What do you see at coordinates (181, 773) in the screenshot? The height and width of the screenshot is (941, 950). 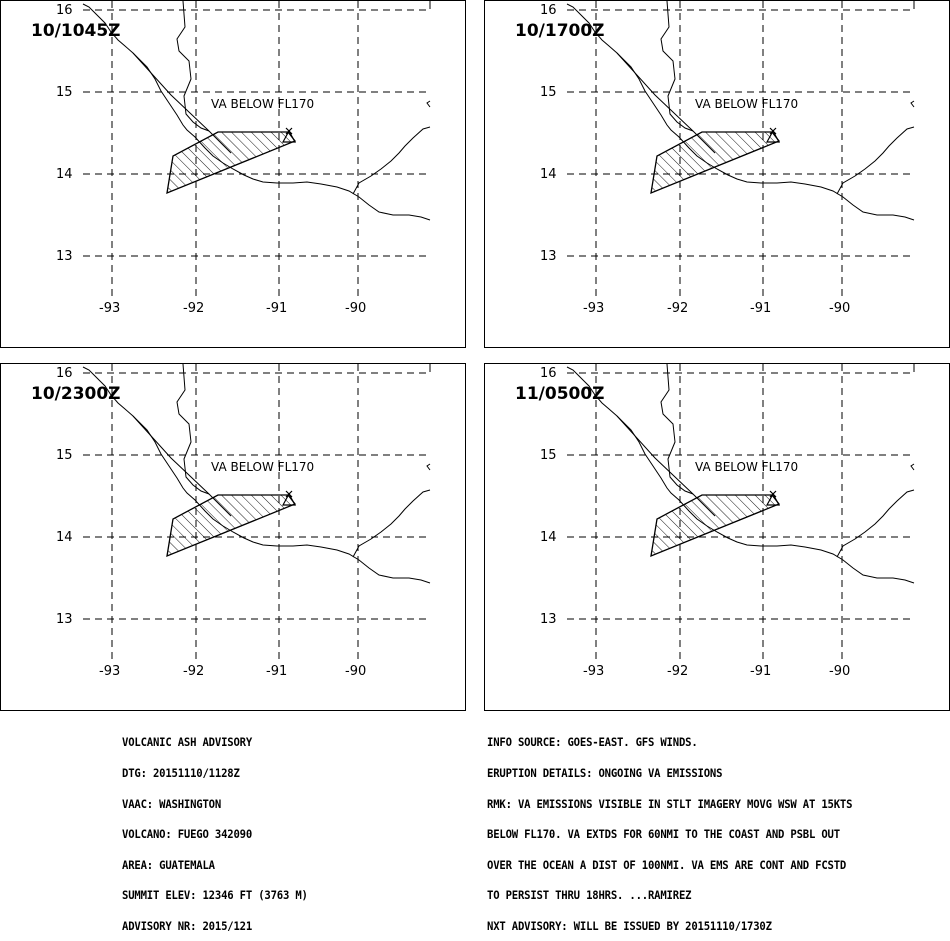 I see `advisory-line: DTG: 20151110/1128Z` at bounding box center [181, 773].